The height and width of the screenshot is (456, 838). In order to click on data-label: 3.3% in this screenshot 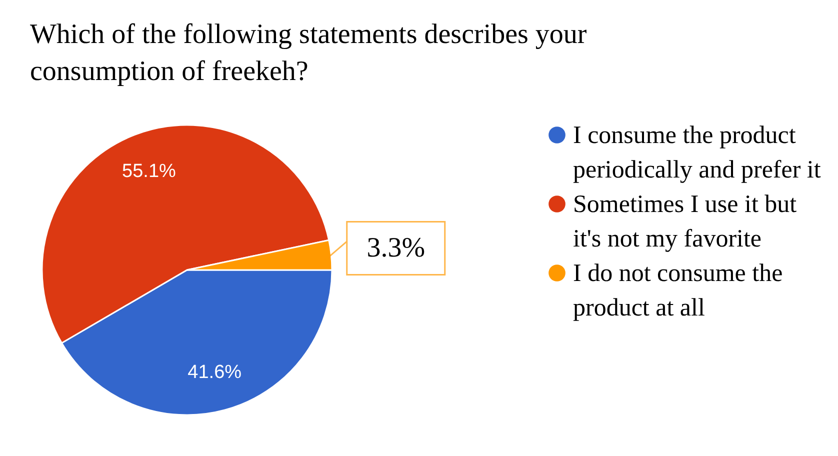, I will do `click(396, 248)`.